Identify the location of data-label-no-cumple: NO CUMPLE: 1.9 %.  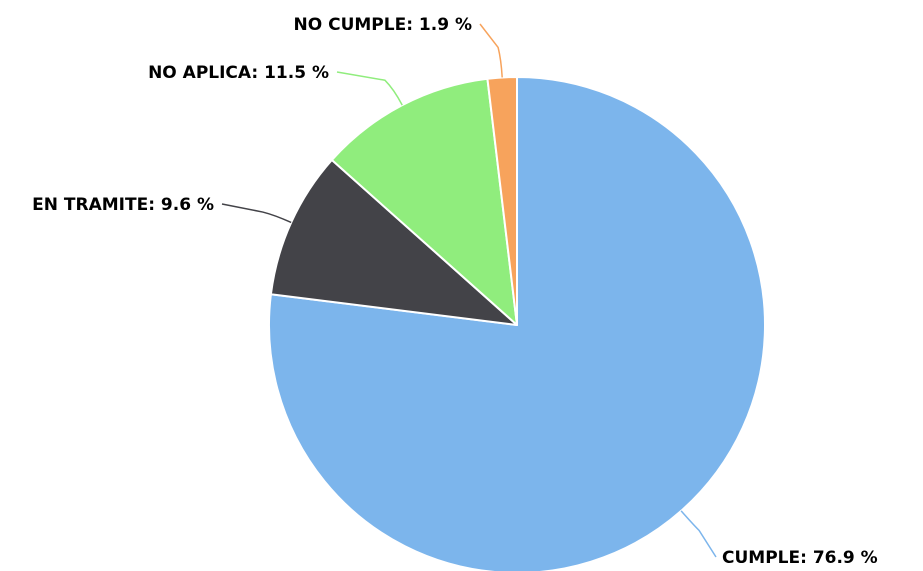
(383, 25).